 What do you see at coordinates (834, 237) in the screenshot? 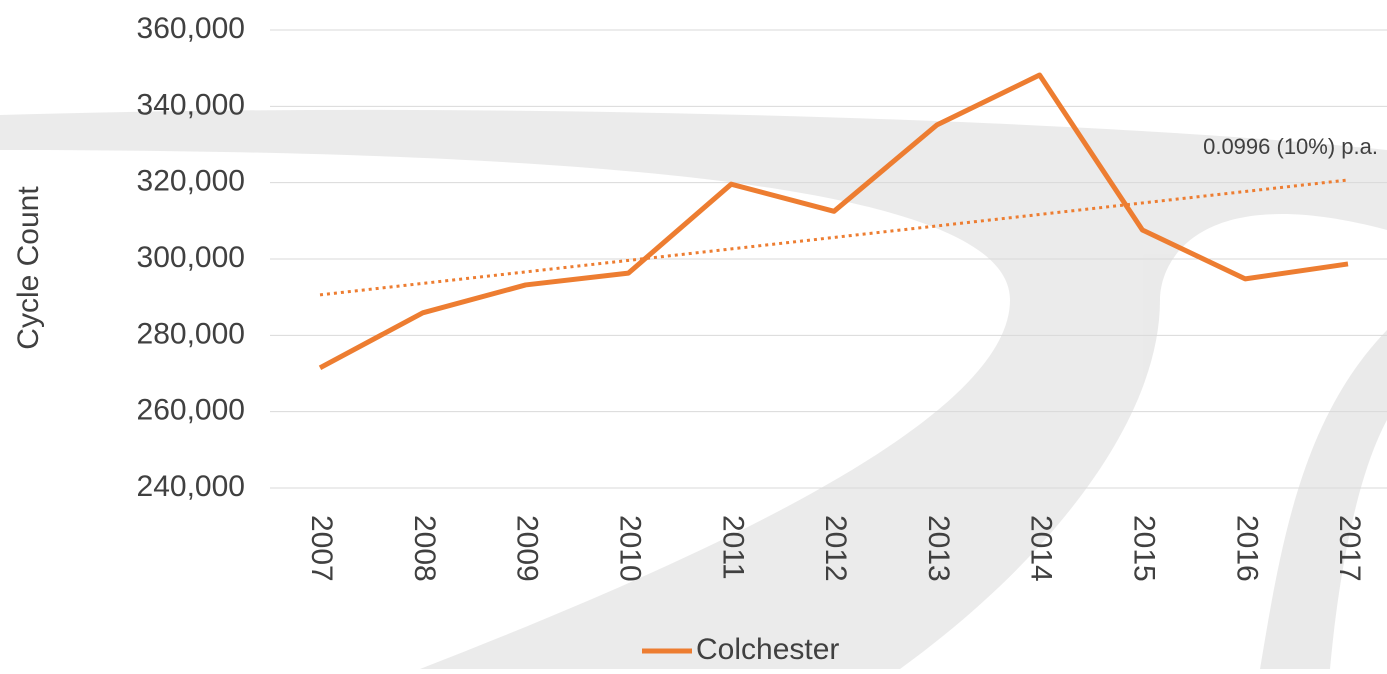
I see `trendline` at bounding box center [834, 237].